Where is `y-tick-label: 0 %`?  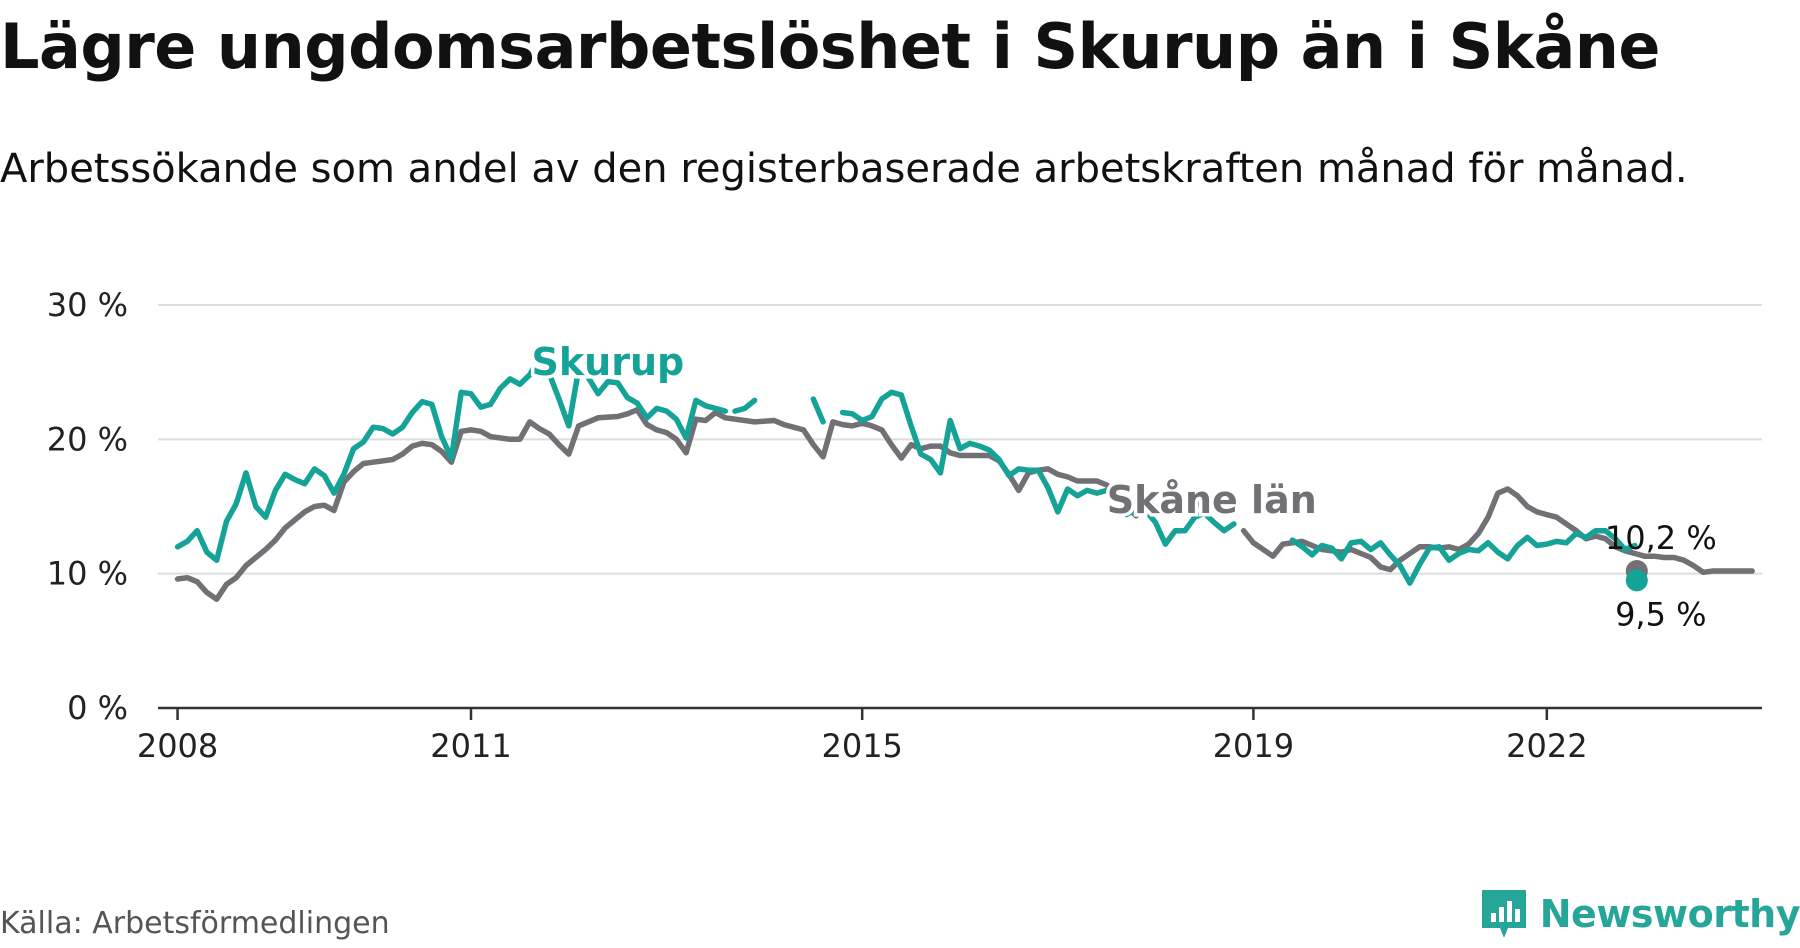
y-tick-label: 0 % is located at coordinates (97, 708).